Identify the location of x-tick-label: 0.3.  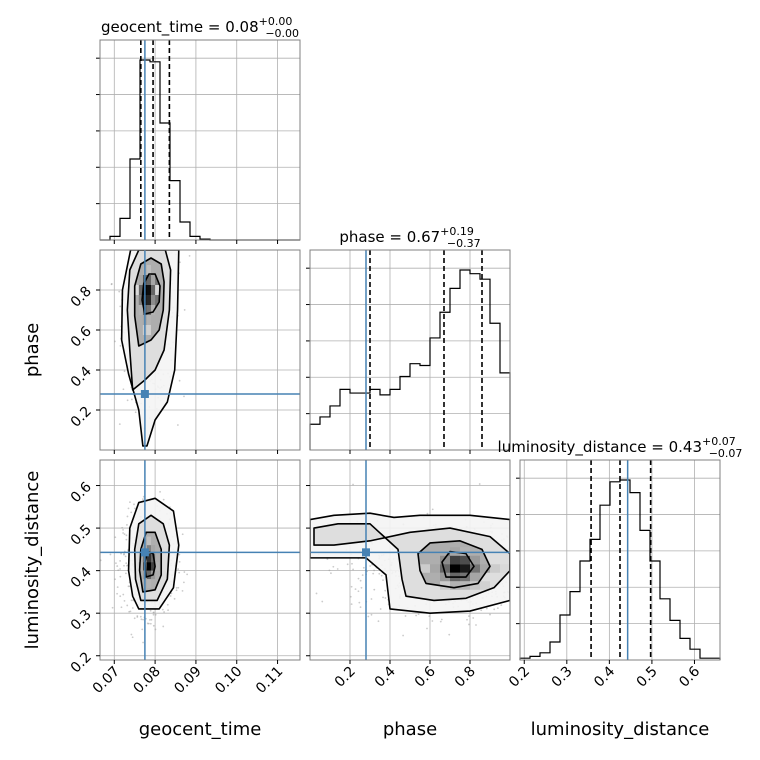
(562, 677).